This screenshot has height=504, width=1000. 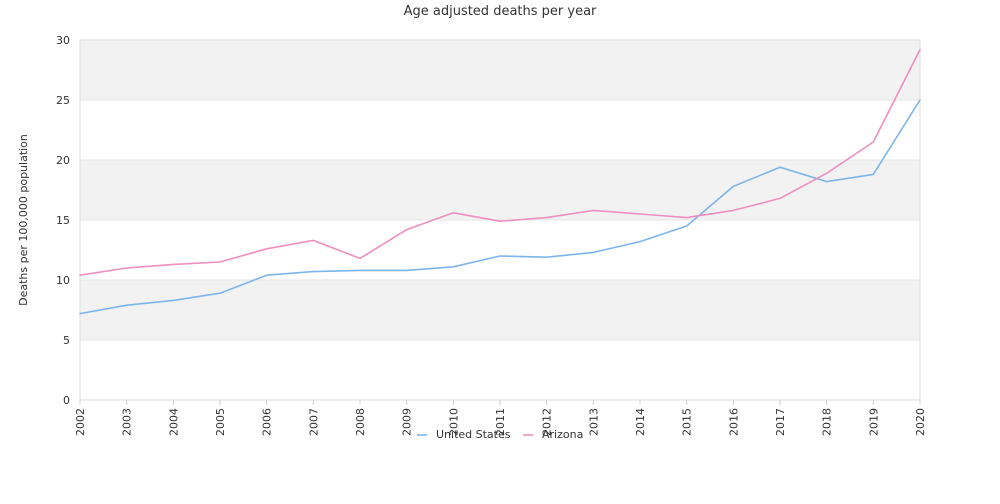 What do you see at coordinates (360, 422) in the screenshot?
I see `x-tick-label: 2008` at bounding box center [360, 422].